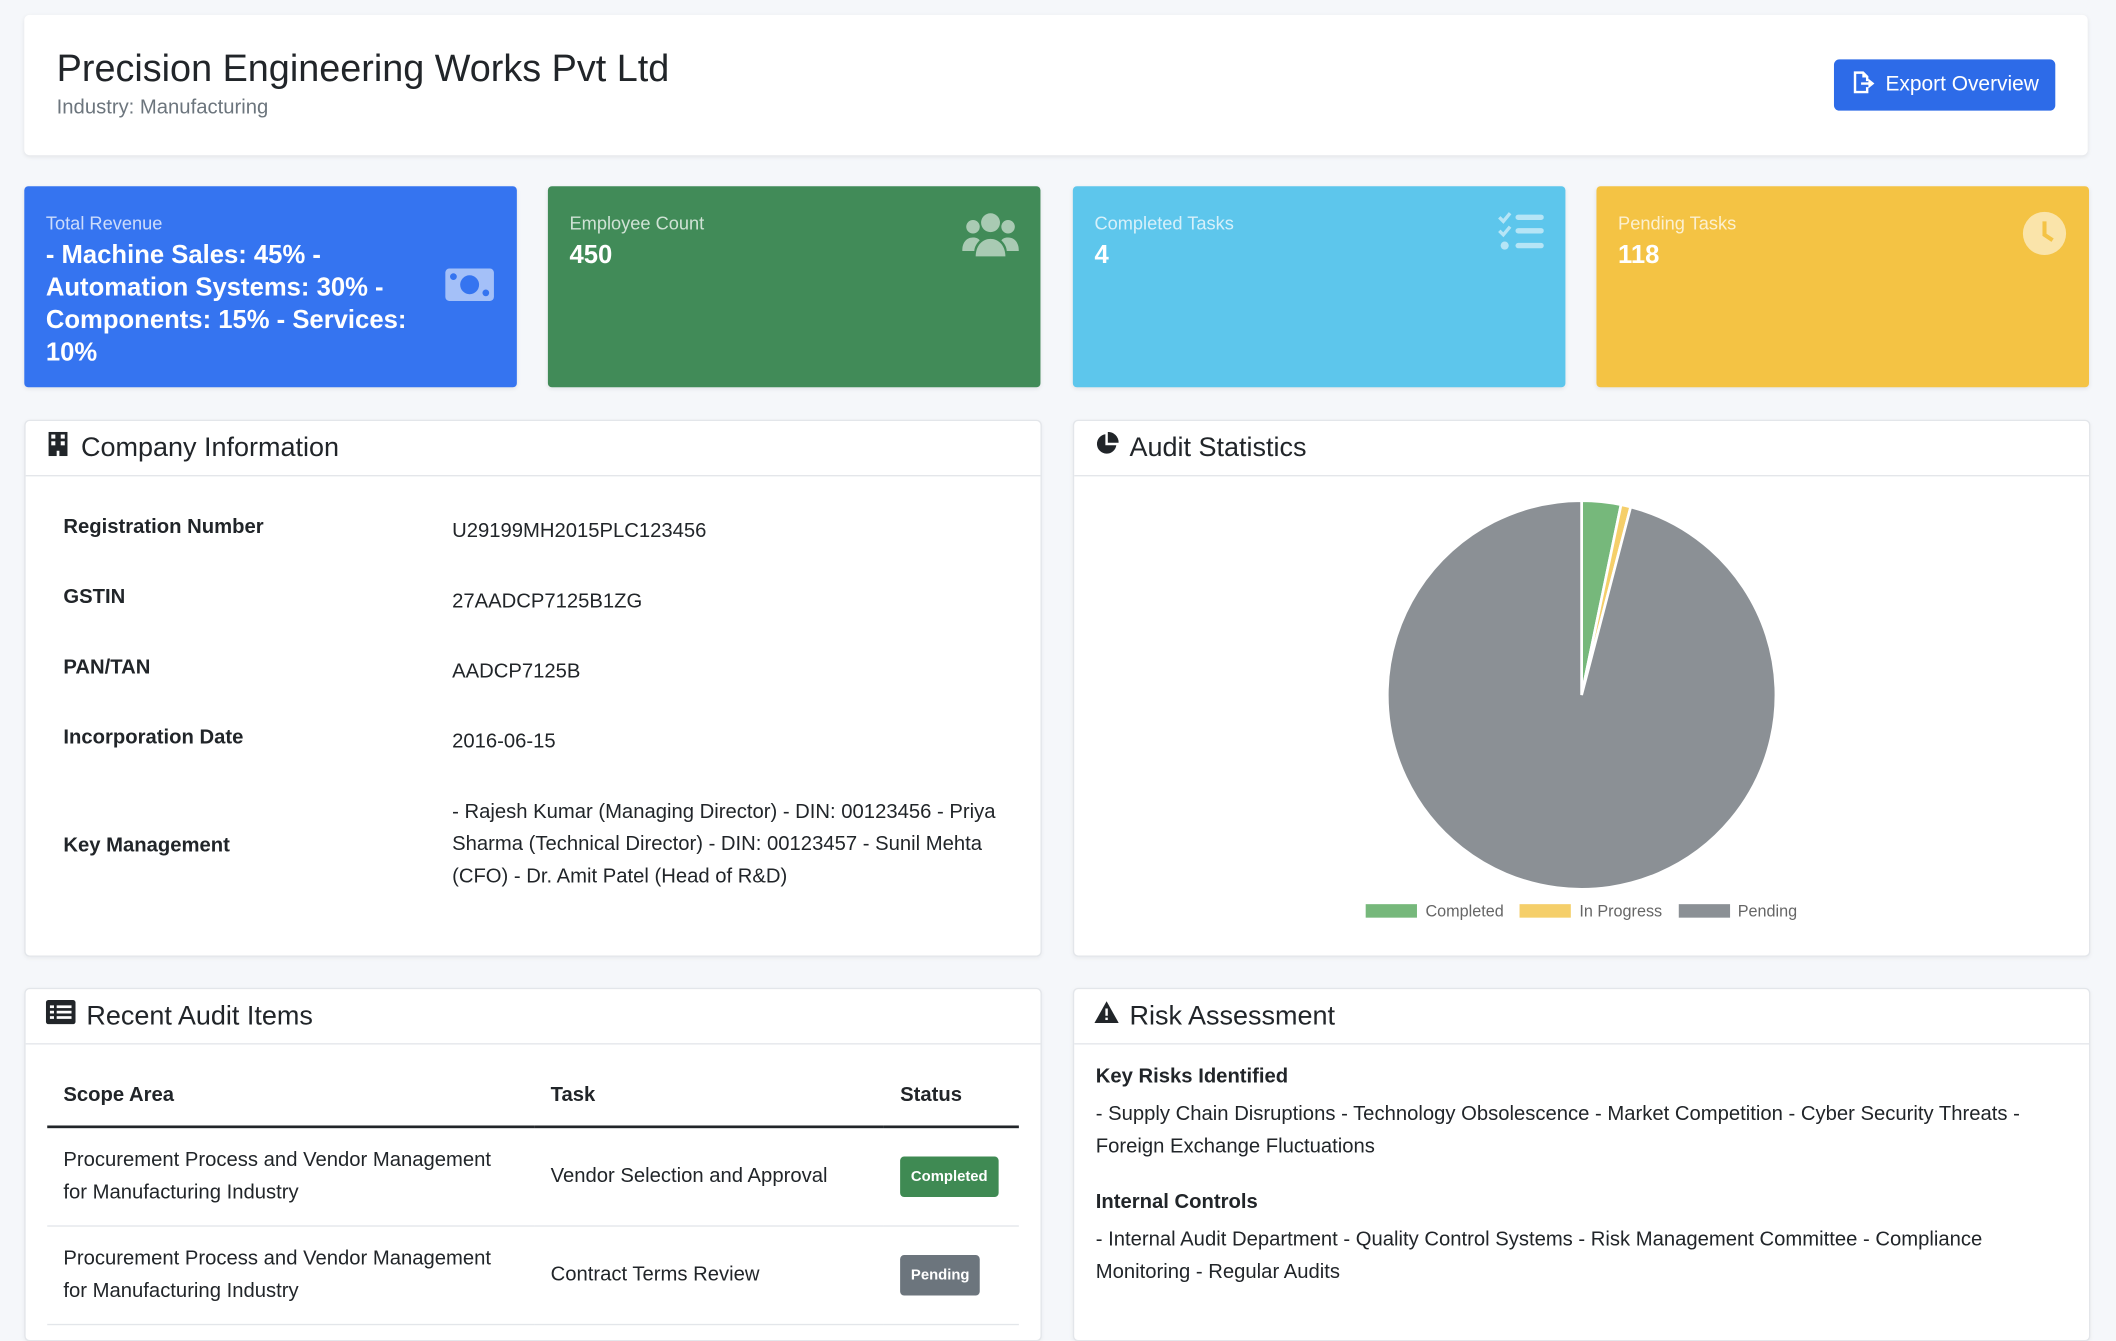  Describe the element at coordinates (469, 288) in the screenshot. I see `money-icon` at that location.